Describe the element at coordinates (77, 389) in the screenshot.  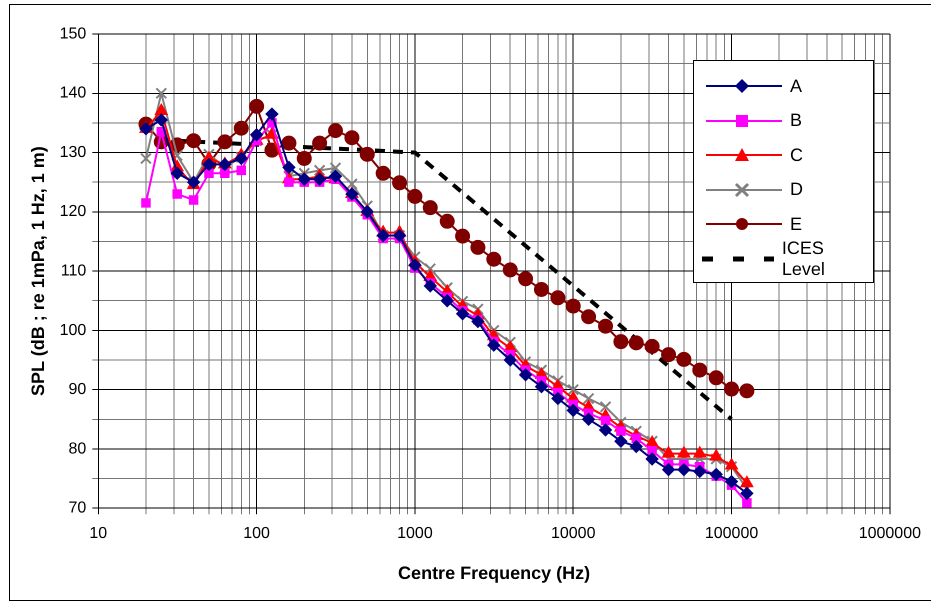
I see `y-tick-label: 90` at that location.